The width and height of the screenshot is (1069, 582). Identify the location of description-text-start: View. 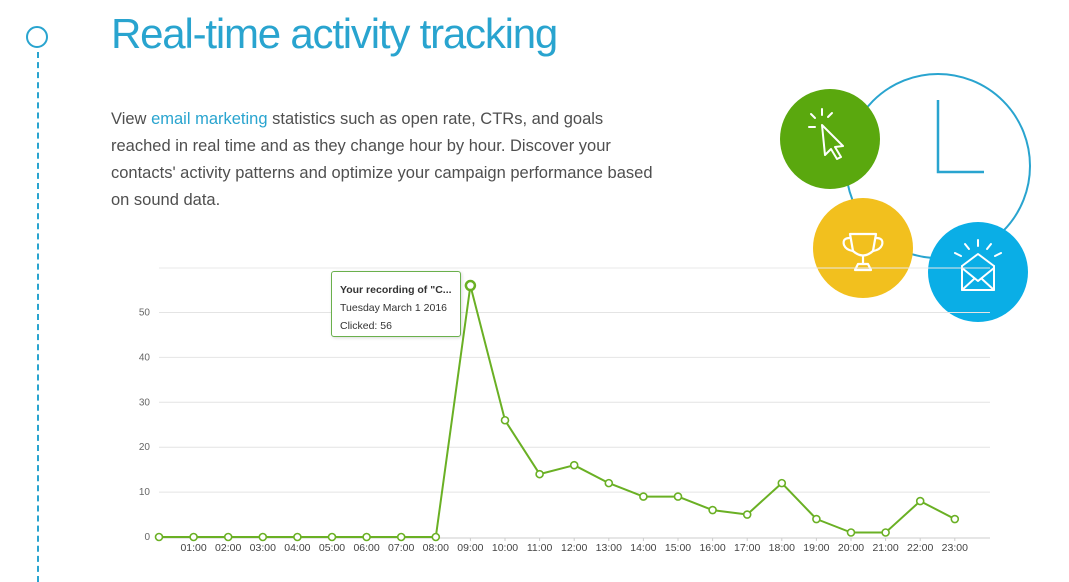
(131, 119).